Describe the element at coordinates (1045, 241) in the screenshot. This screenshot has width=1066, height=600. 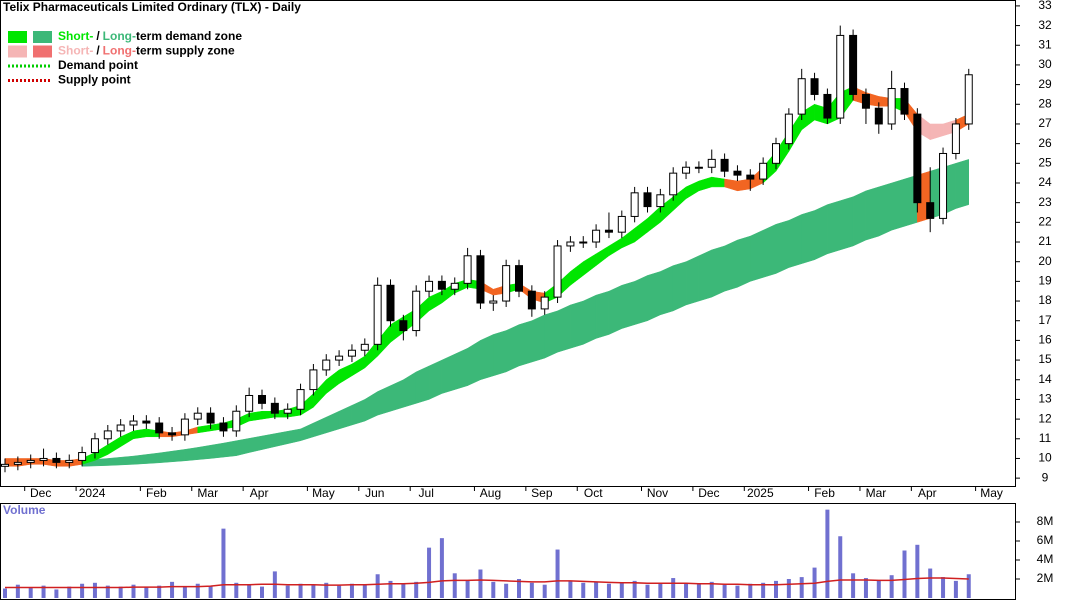
I see `y-tick-label: 21` at that location.